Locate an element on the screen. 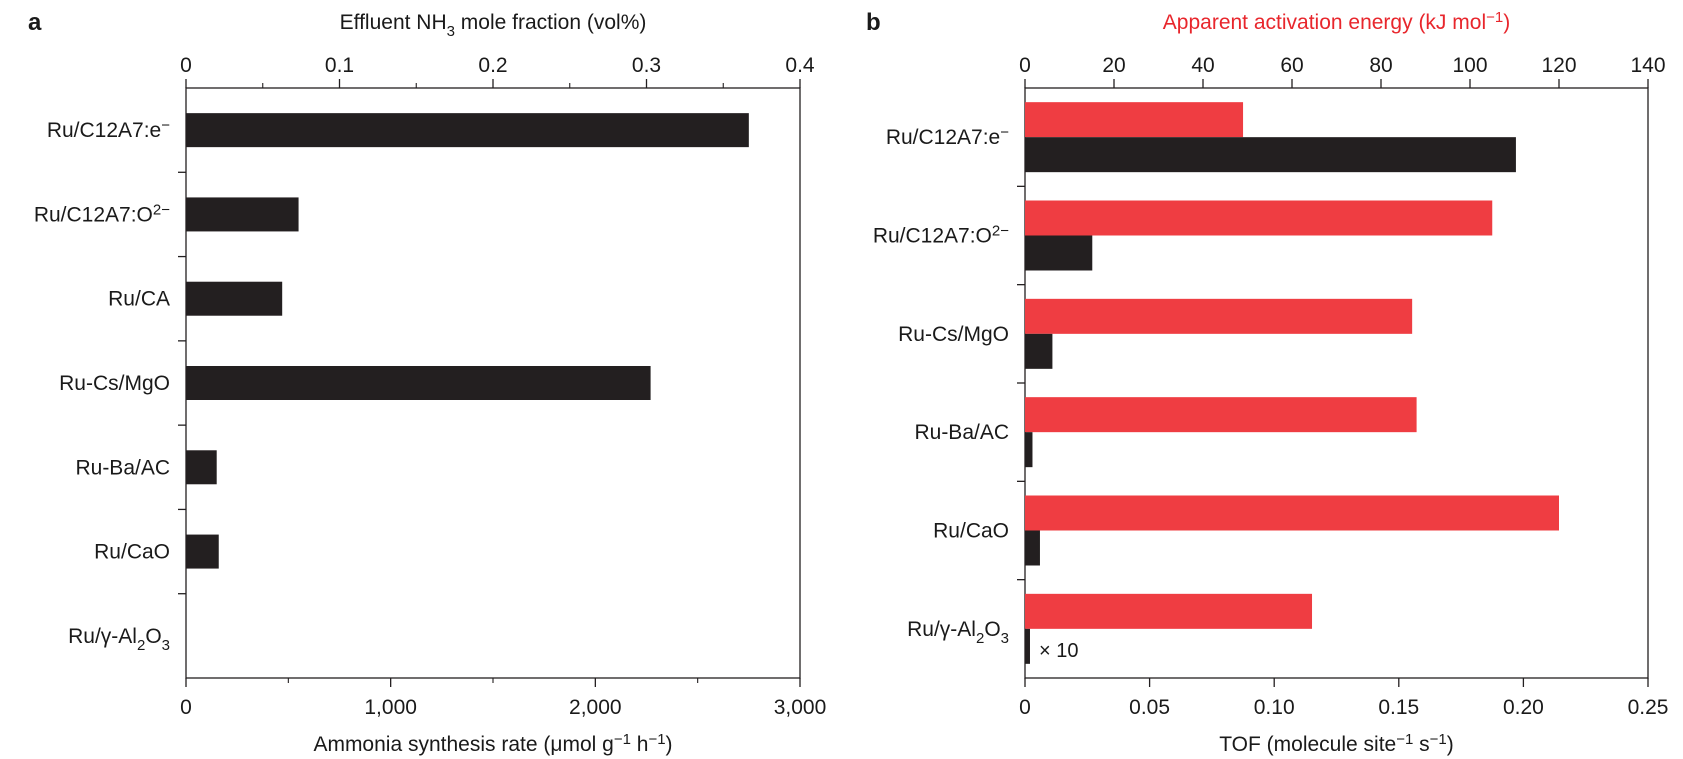 Image resolution: width=1683 pixels, height=759 pixels. bar-tof-ru-c12a7-o is located at coordinates (1059, 253).